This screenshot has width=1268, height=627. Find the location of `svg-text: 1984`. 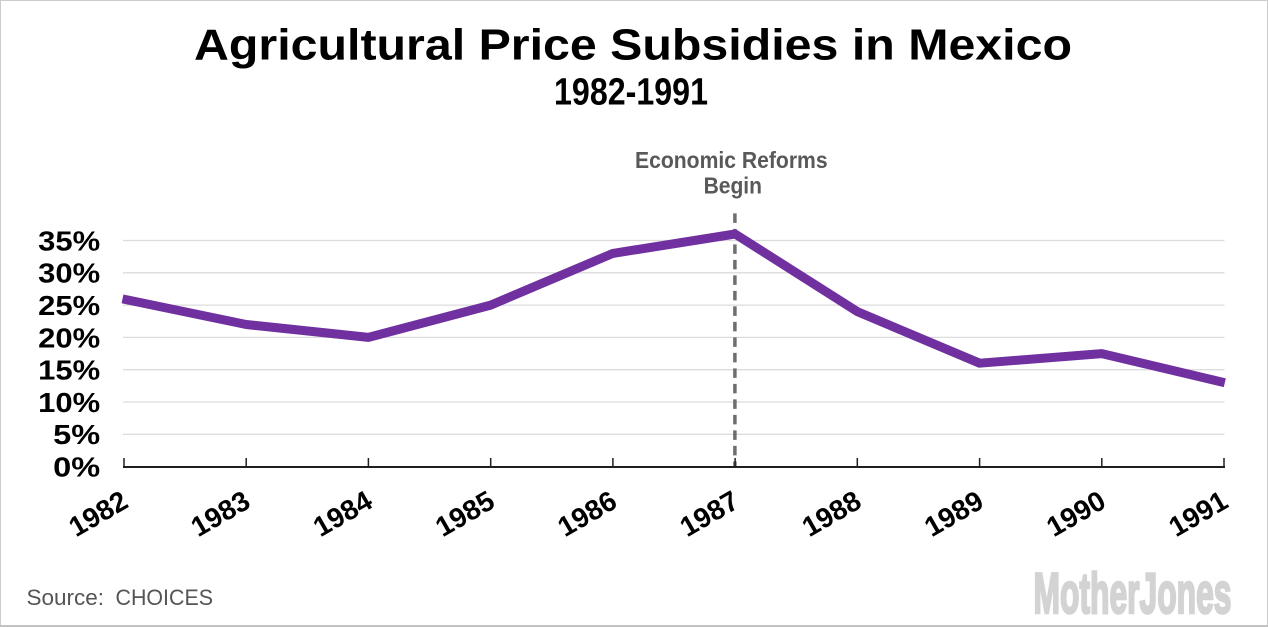

svg-text: 1984 is located at coordinates (343, 514).